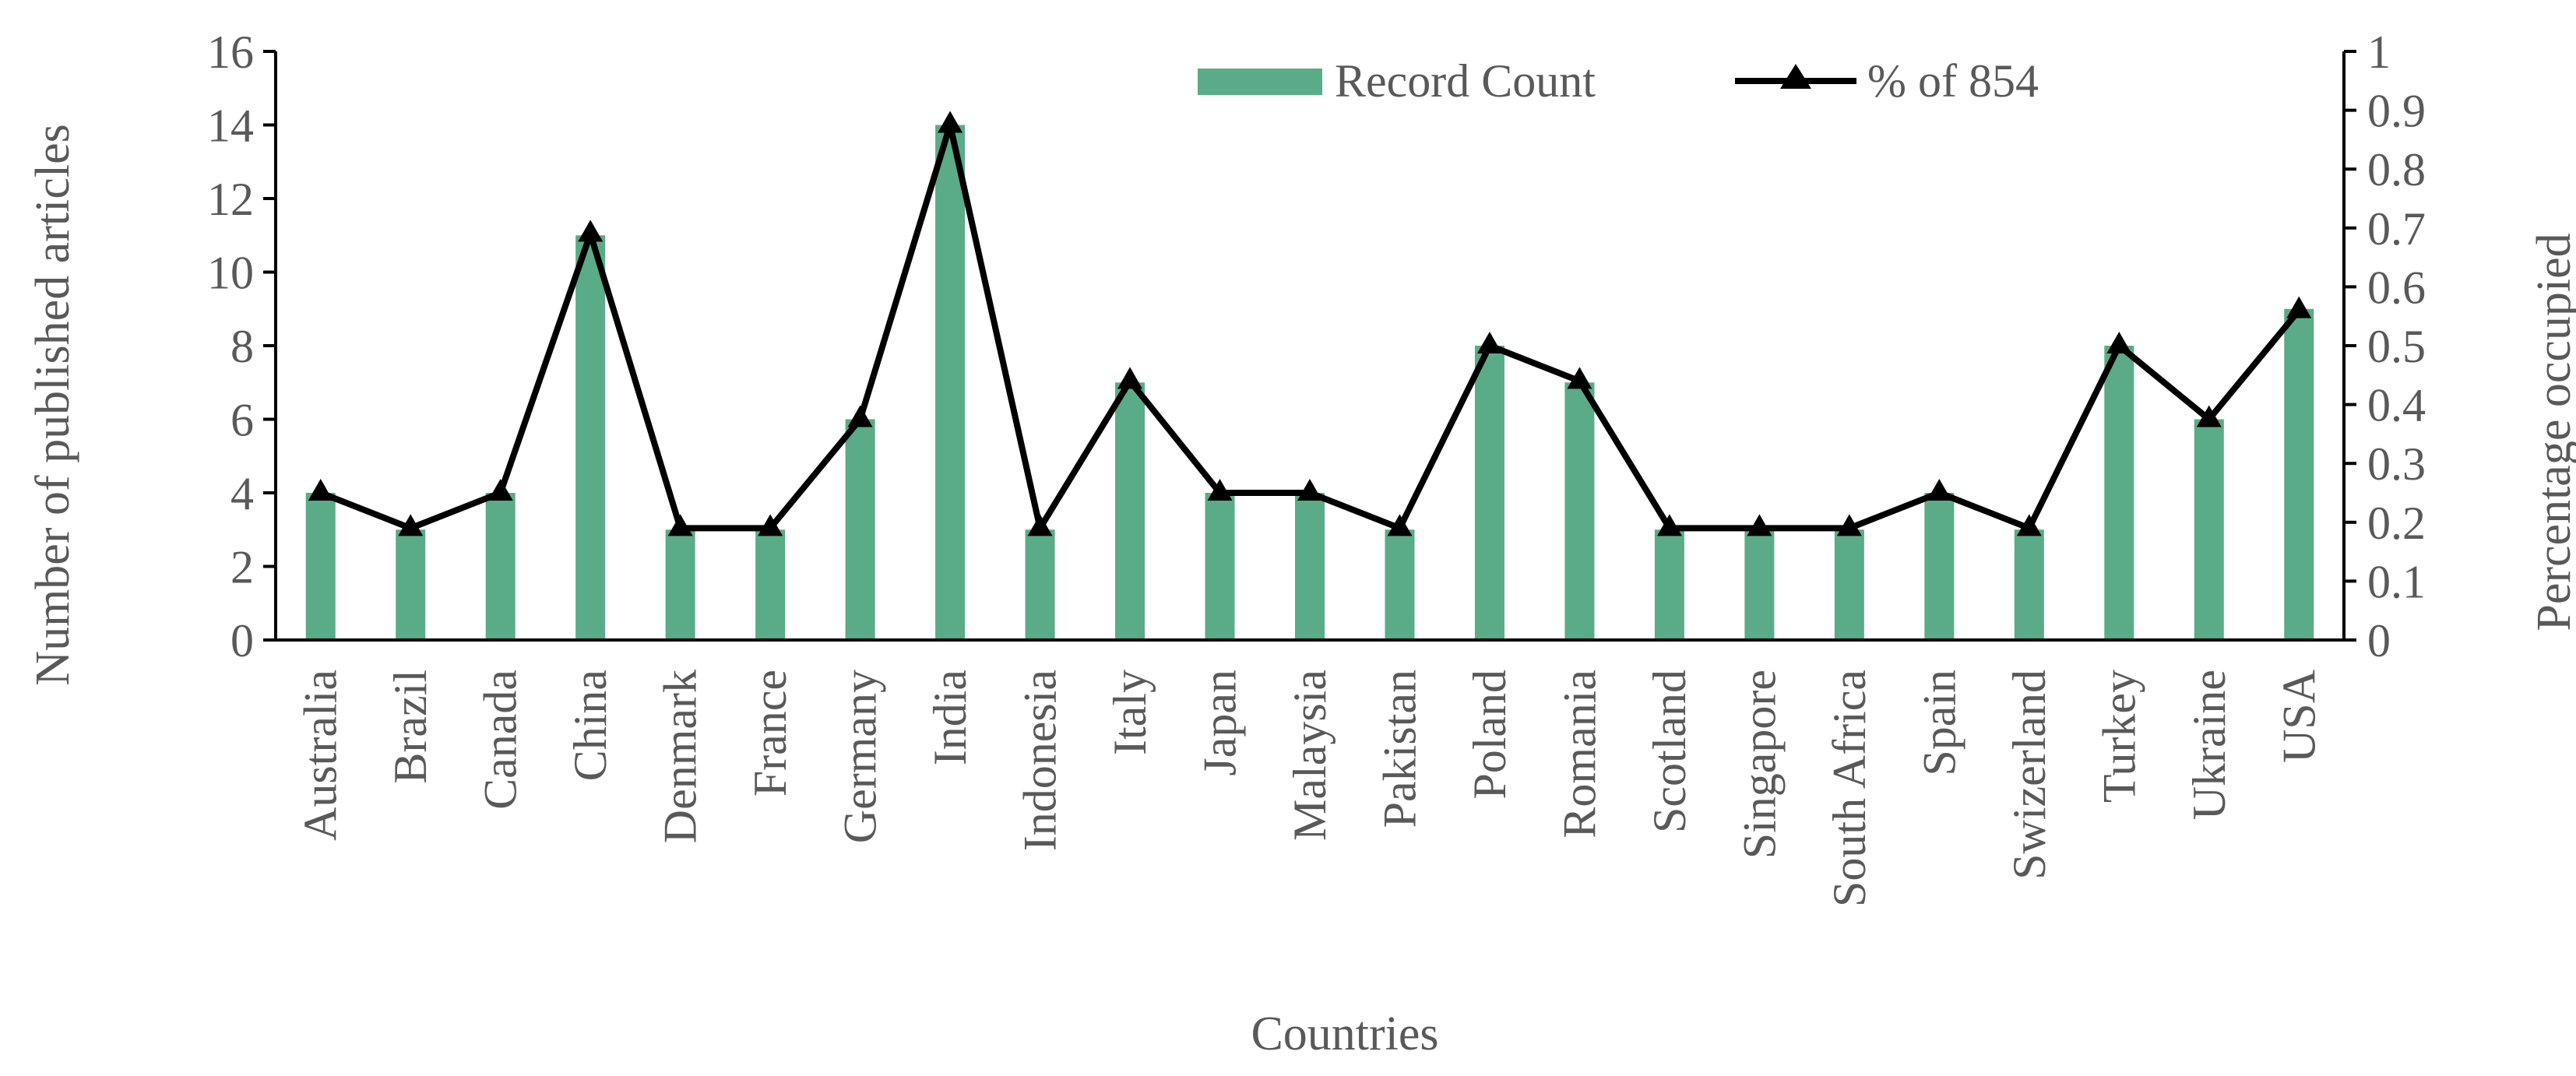 The height and width of the screenshot is (1076, 2576). What do you see at coordinates (2396, 346) in the screenshot?
I see `y2-tick-label: 0.5` at bounding box center [2396, 346].